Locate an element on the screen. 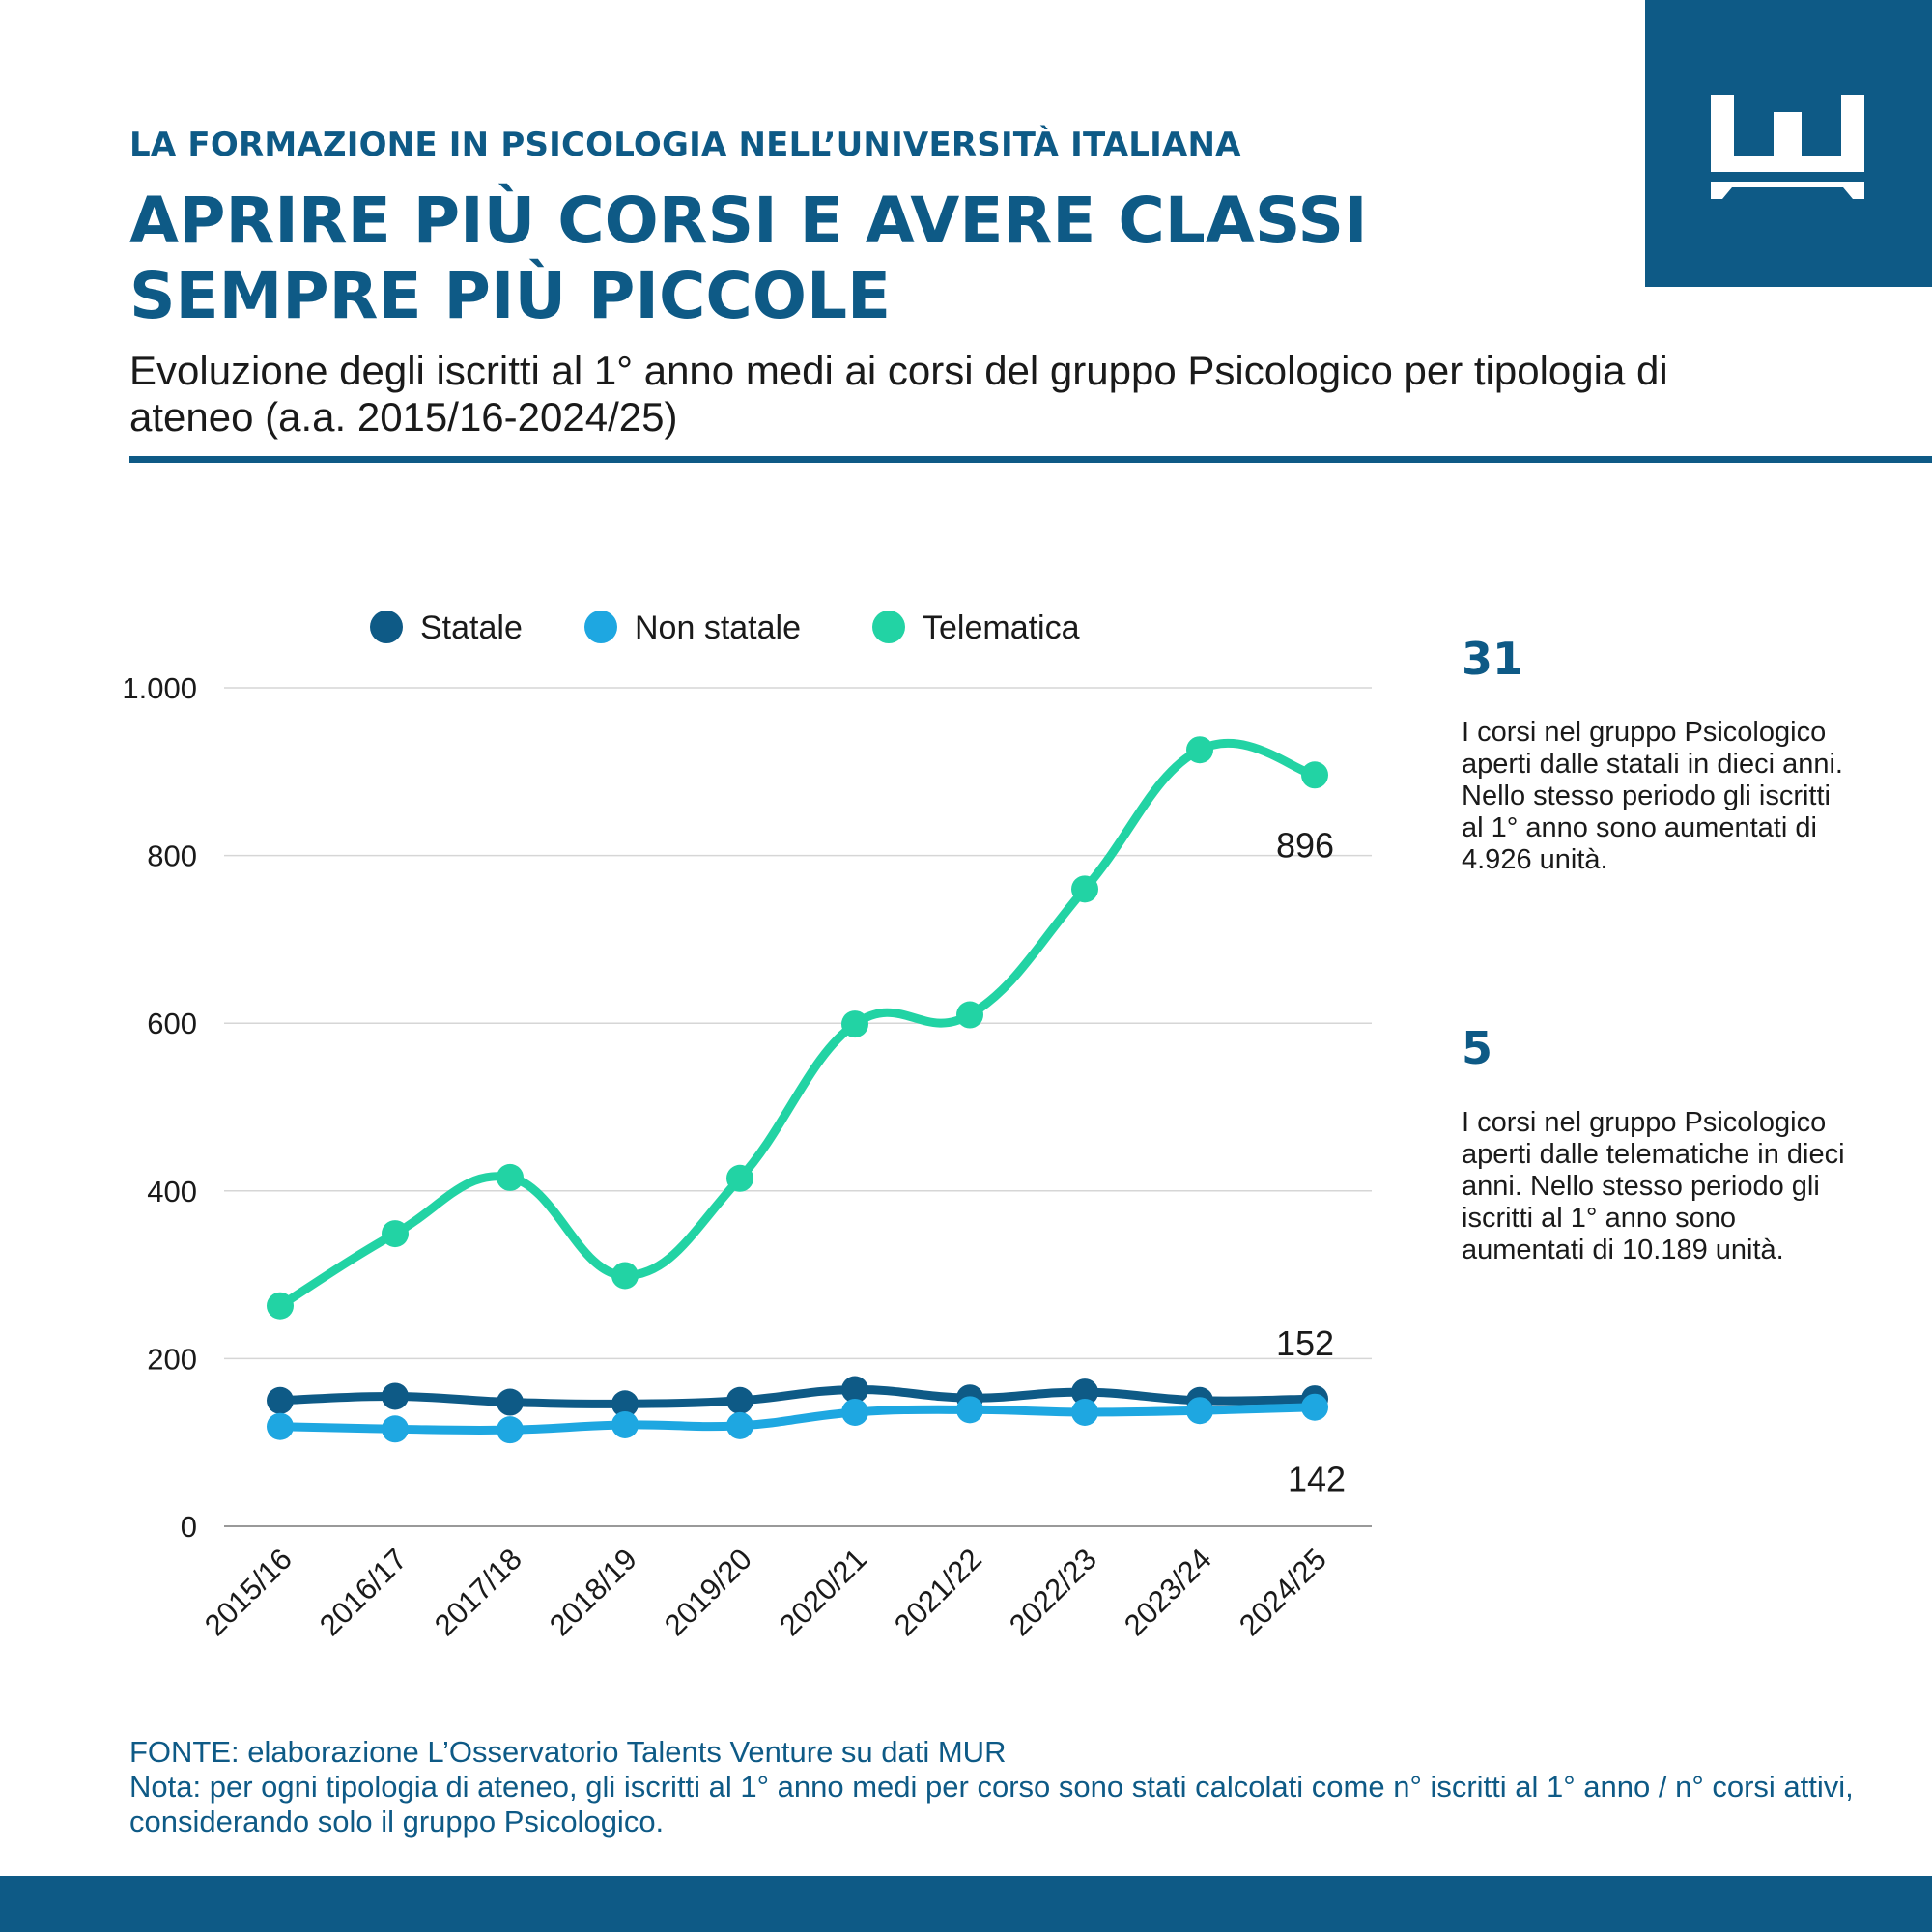  x-tick-label: 2021/22 is located at coordinates (938, 1592).